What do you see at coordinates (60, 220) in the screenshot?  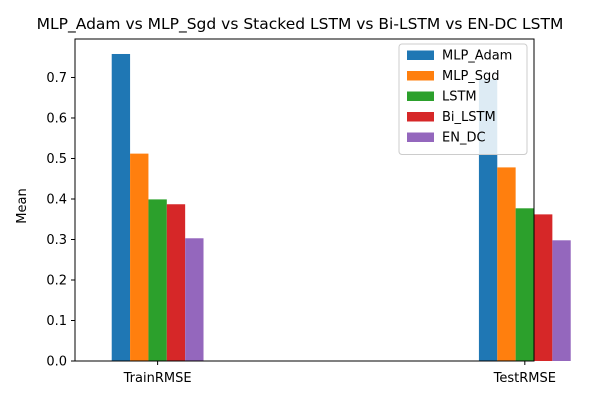 I see `y-ticks-group: 0.0 0.1 0.2 0.3 0.4 0.5 0.6 0.7` at bounding box center [60, 220].